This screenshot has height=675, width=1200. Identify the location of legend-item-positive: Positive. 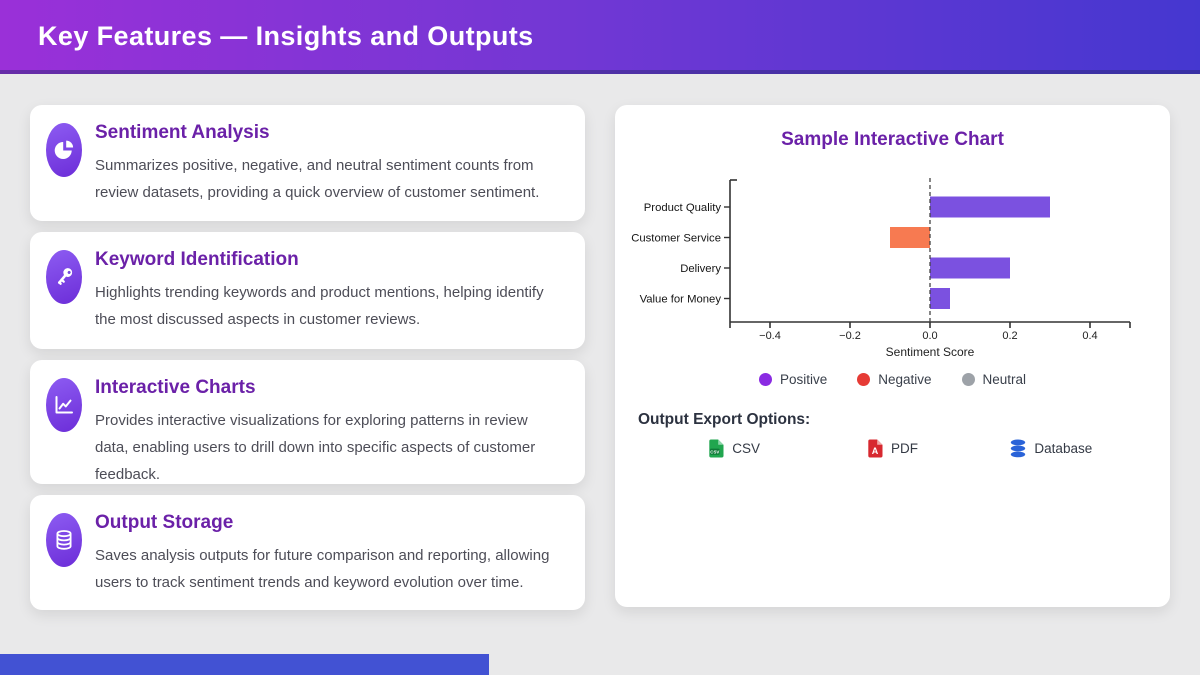
(792, 379).